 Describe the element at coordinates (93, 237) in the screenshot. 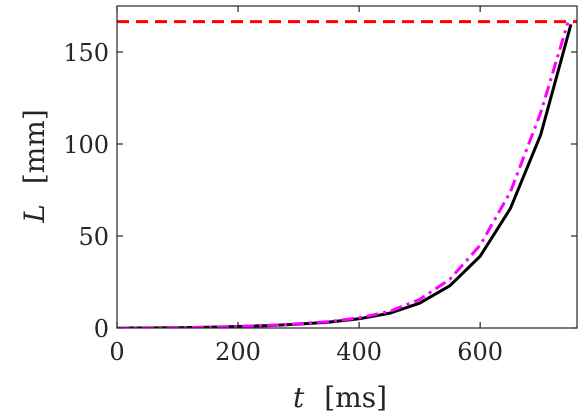

I see `y-tick-label: 50` at that location.